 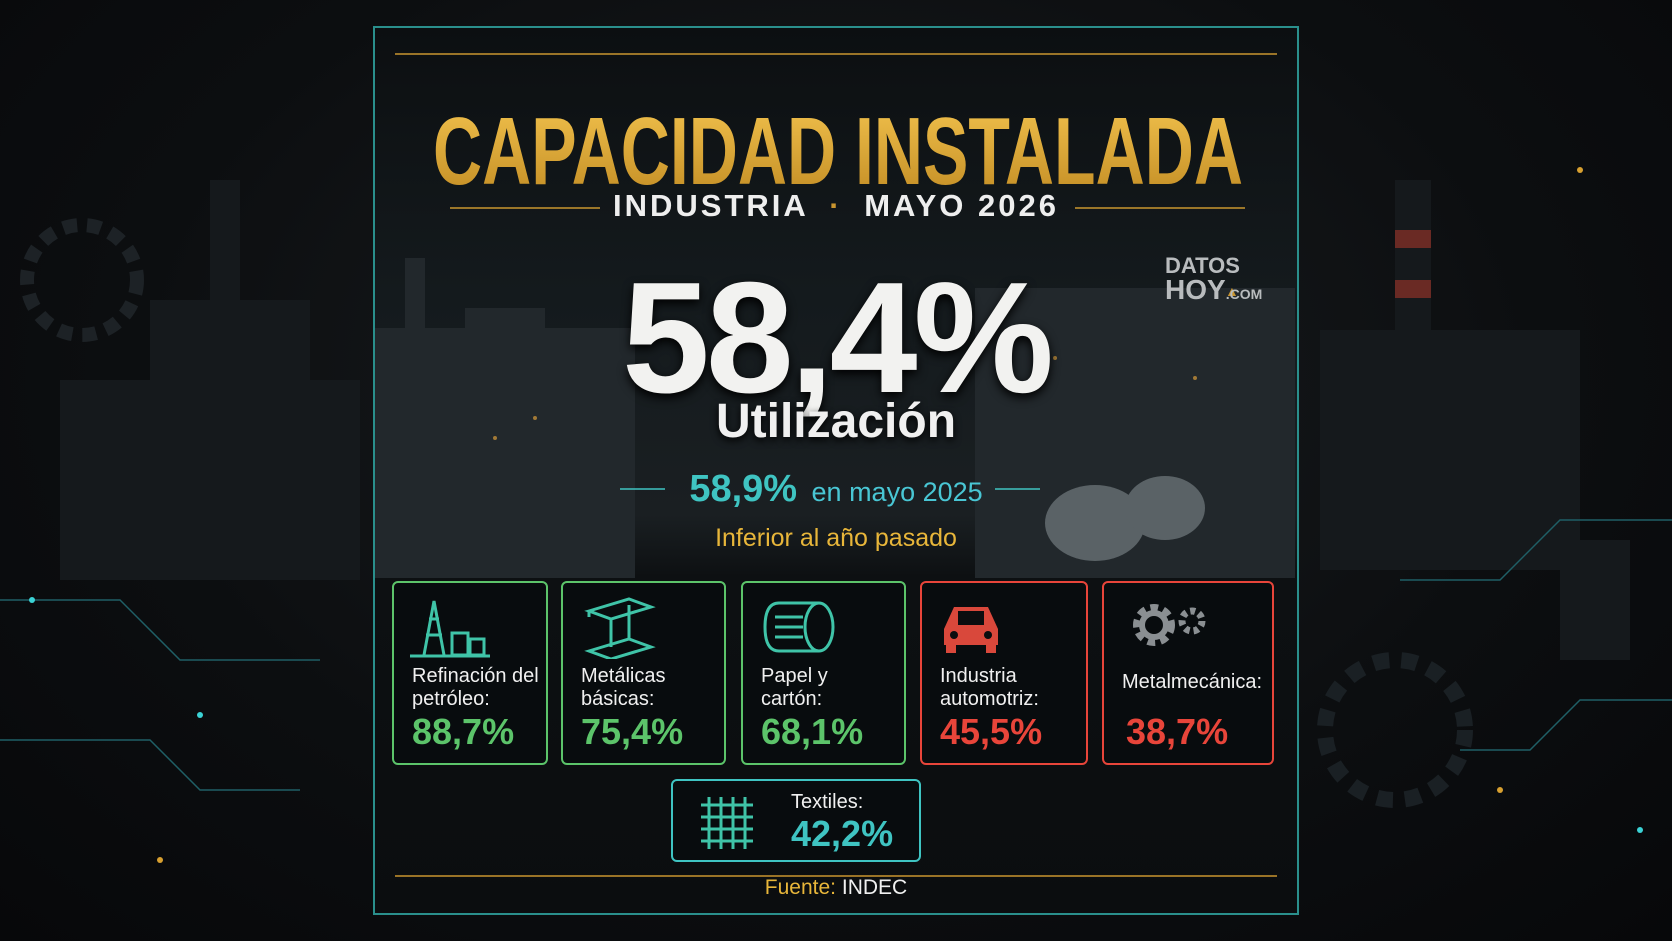 I want to click on sector-card: Papel y cartón: 68,1%, so click(x=823, y=673).